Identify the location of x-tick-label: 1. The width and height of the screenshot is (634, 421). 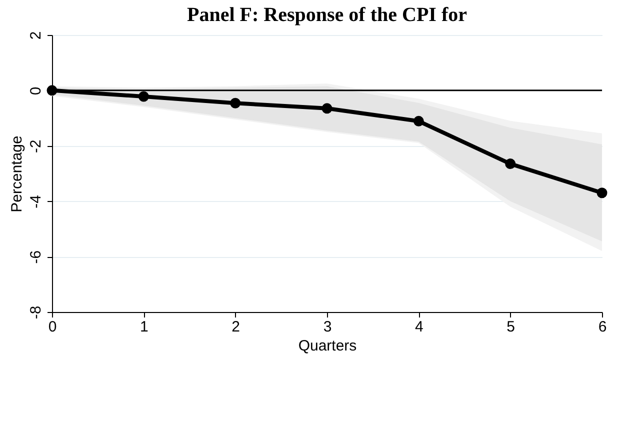
(144, 327).